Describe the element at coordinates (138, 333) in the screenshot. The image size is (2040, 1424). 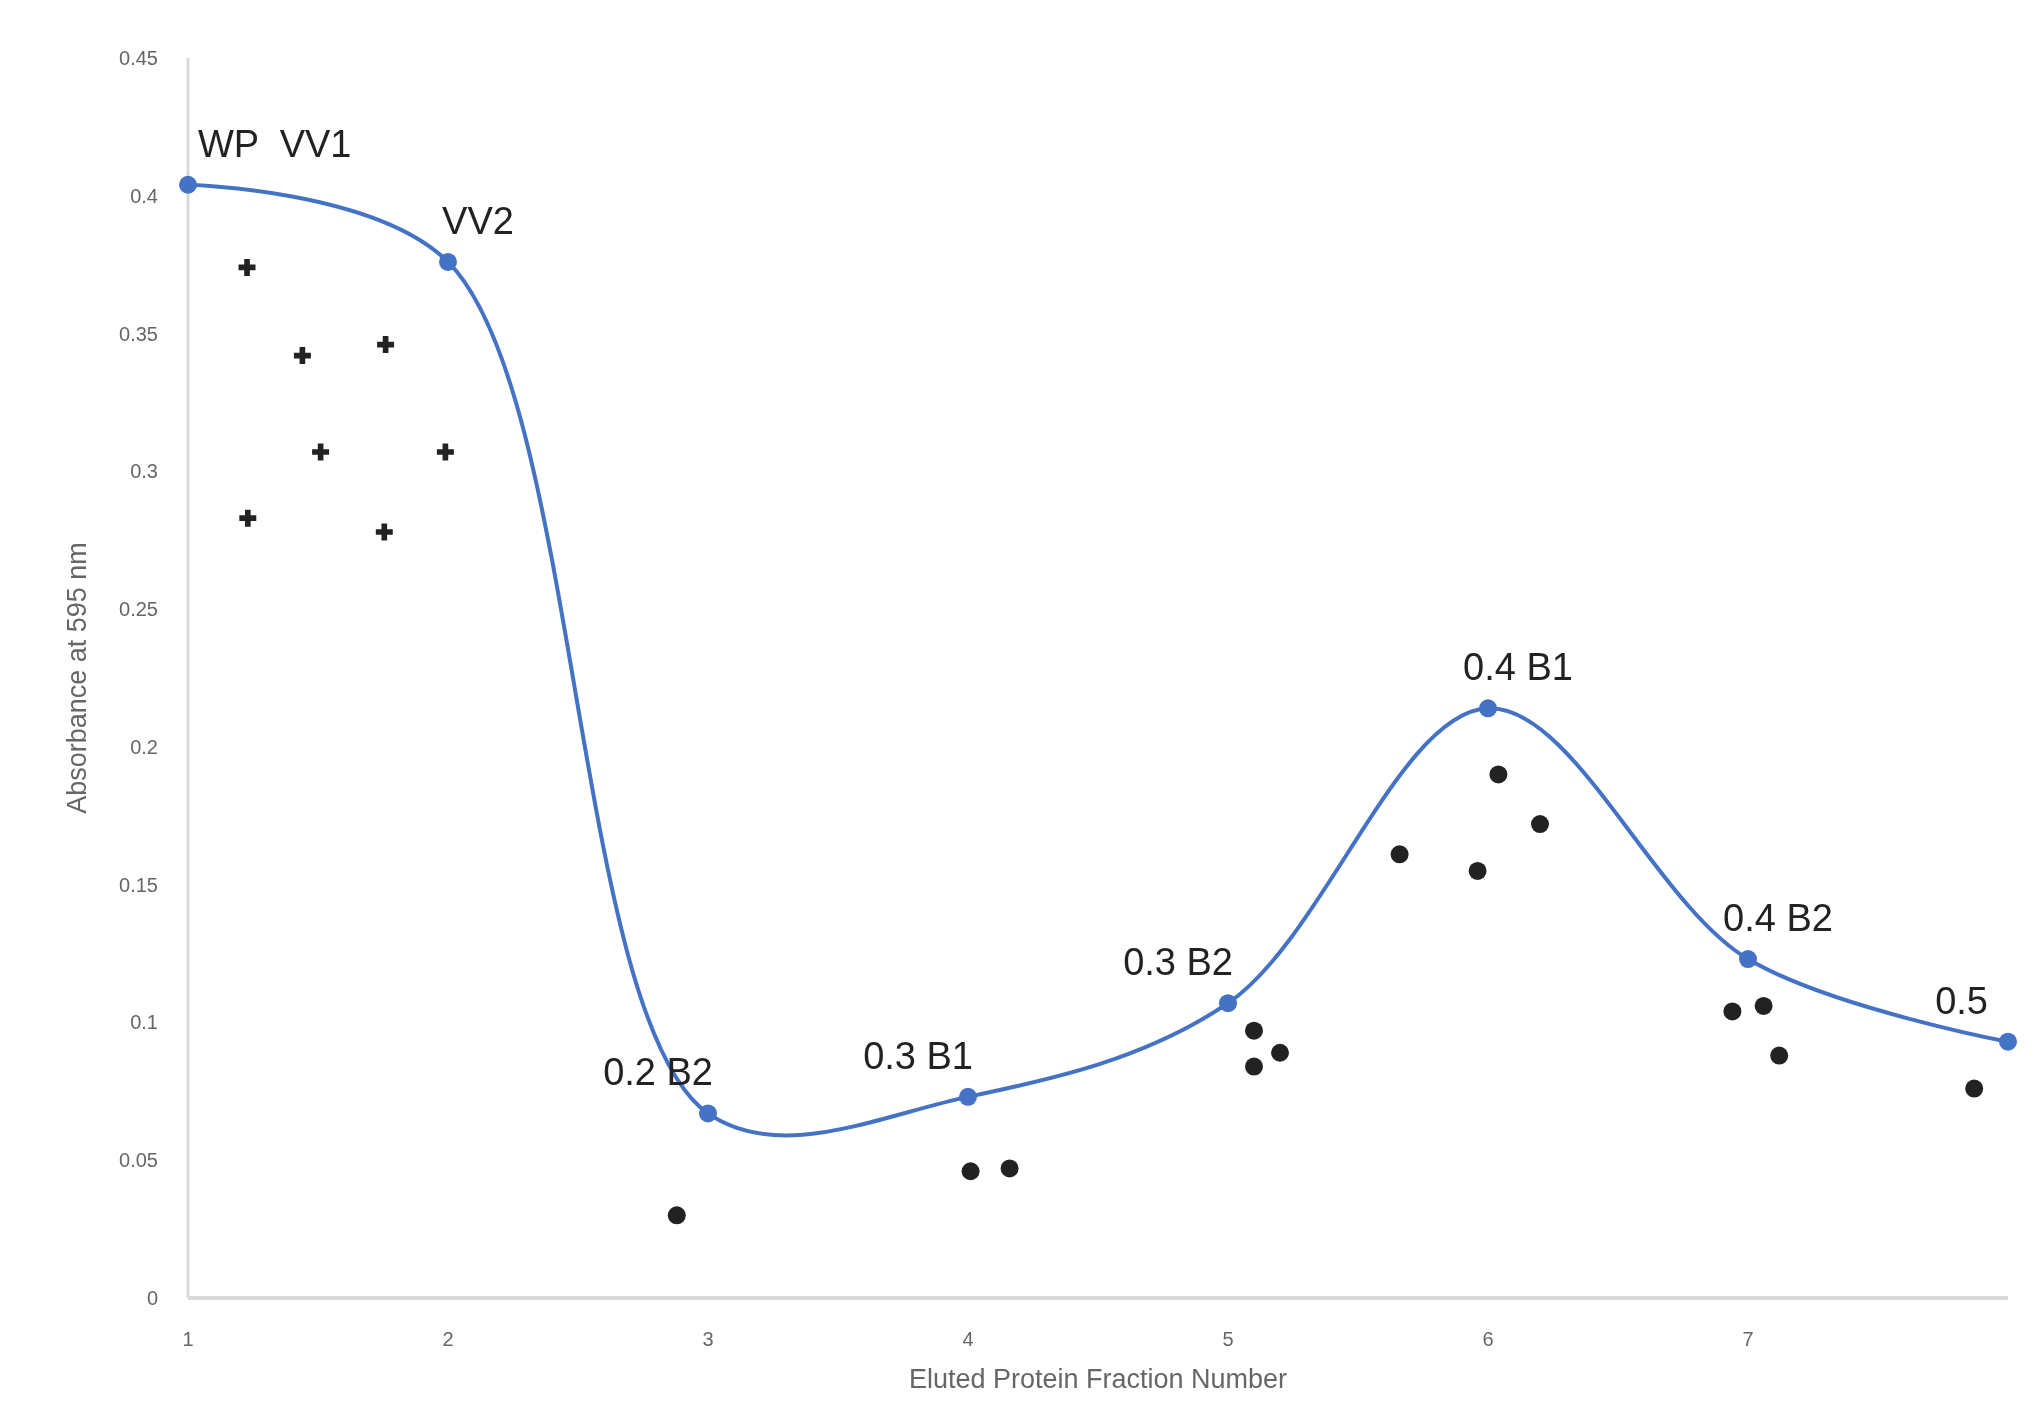
I see `y-tick-label: 0.35` at that location.